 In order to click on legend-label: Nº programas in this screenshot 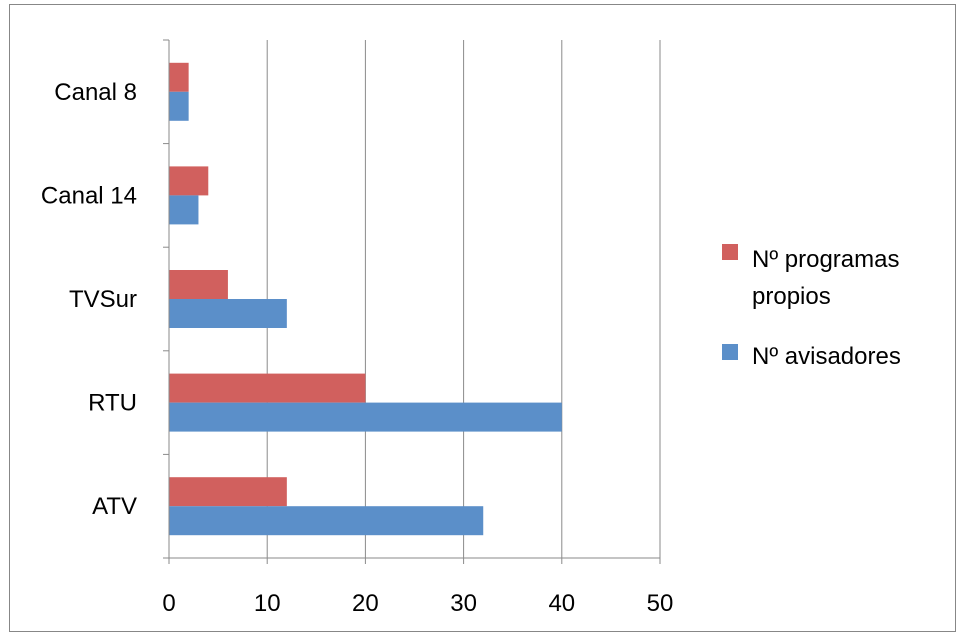, I will do `click(825, 259)`.